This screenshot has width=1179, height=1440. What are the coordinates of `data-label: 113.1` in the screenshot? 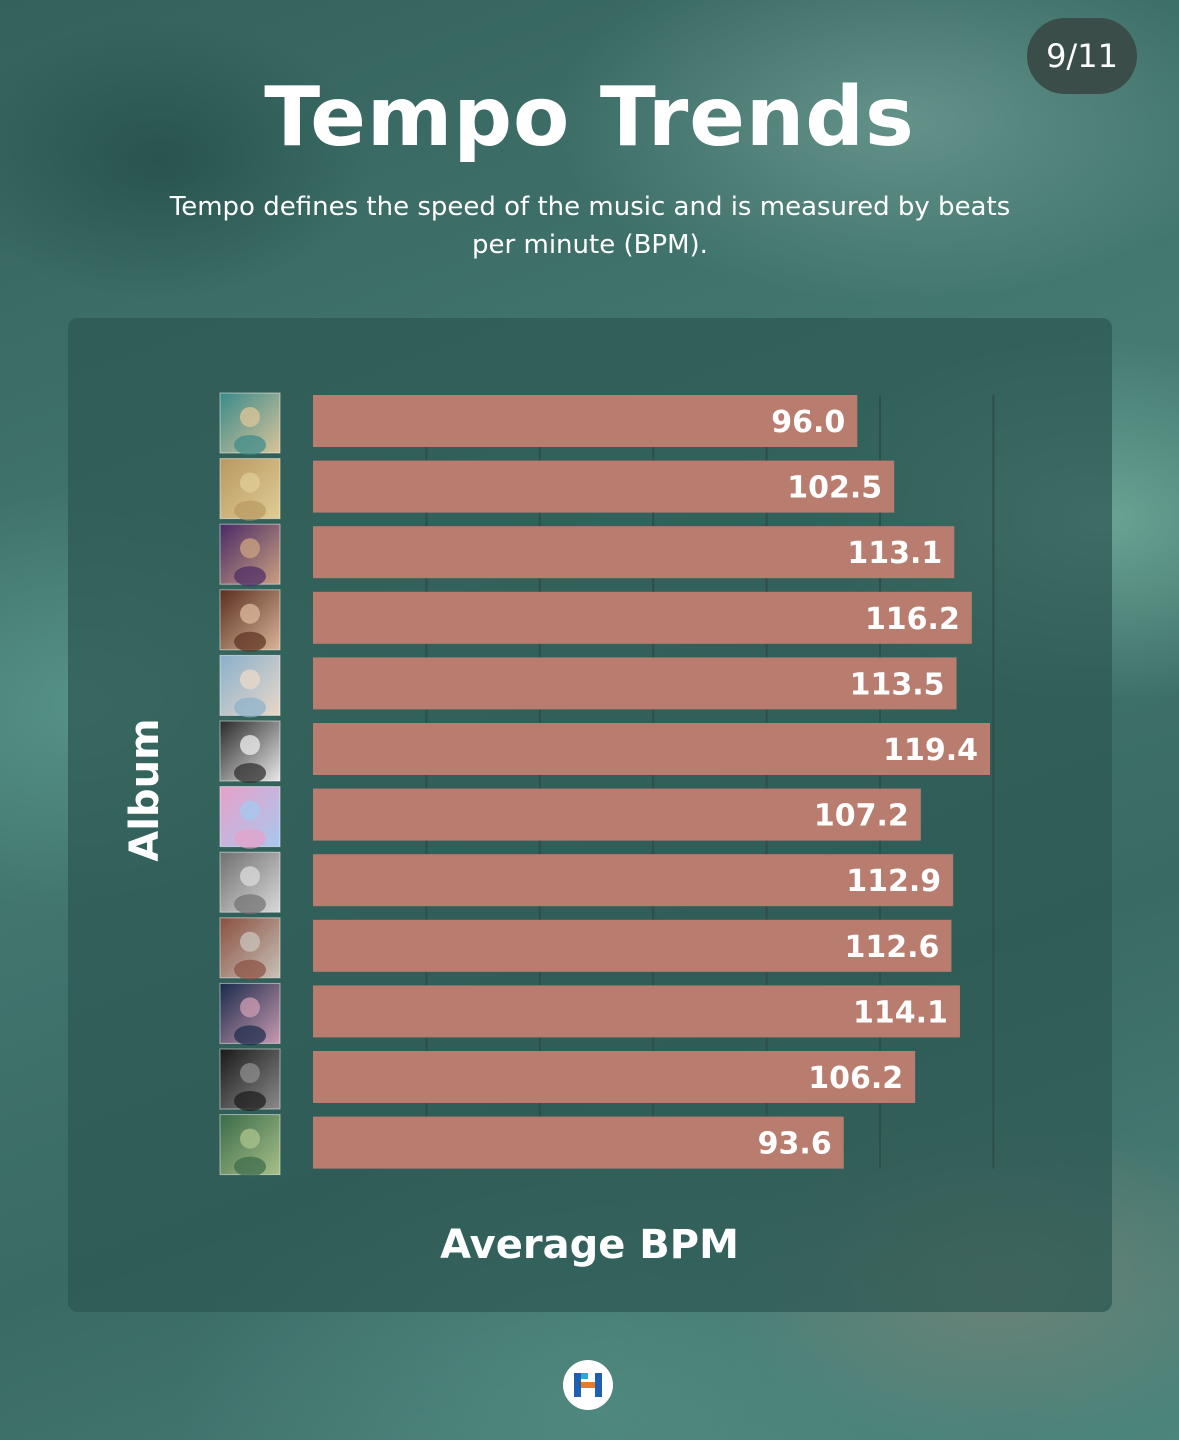 It's located at (894, 553).